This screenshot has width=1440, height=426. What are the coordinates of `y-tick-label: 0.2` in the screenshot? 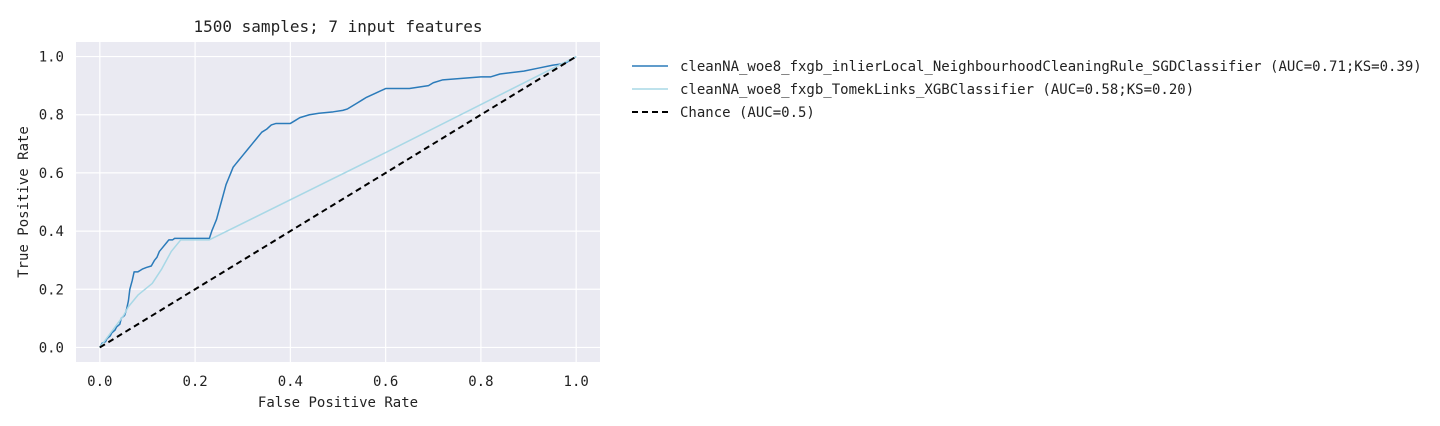 It's located at (51, 290).